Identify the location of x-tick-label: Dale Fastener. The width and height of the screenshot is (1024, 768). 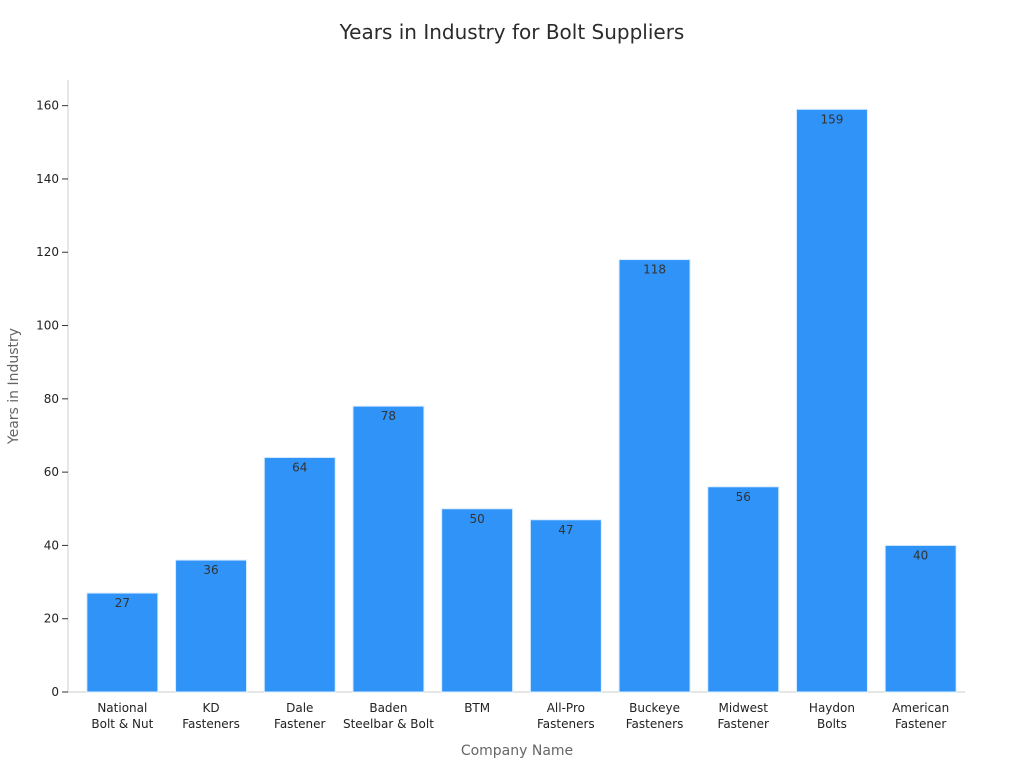
(299, 716).